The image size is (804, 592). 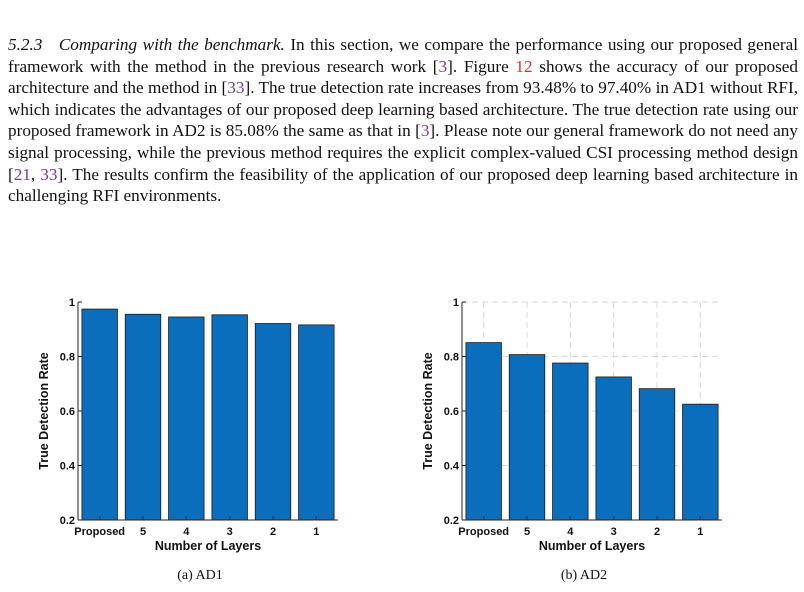 I want to click on caption-ad2: (b) AD2, so click(x=584, y=576).